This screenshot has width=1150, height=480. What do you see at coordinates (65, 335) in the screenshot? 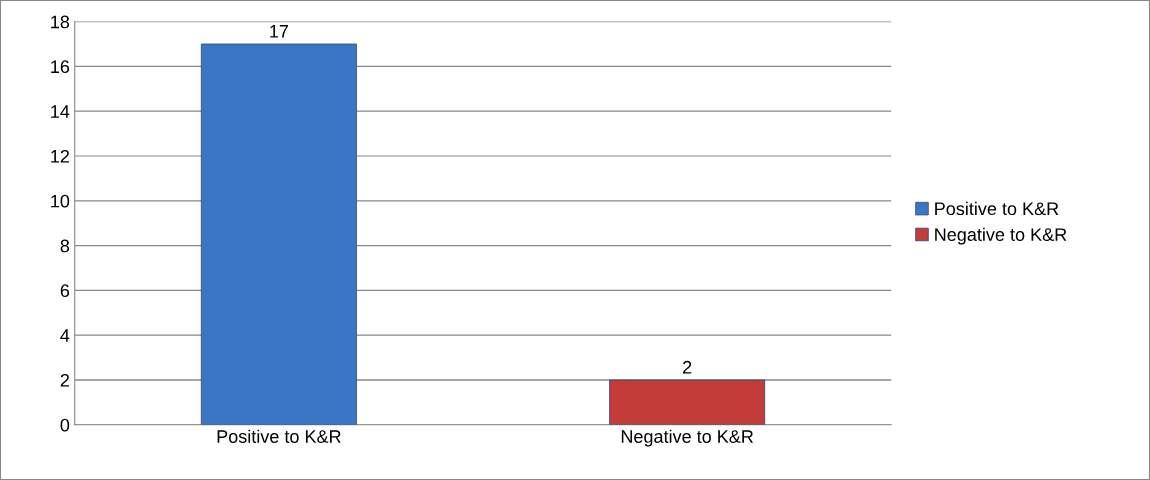
I see `y-tick-label: 4` at bounding box center [65, 335].